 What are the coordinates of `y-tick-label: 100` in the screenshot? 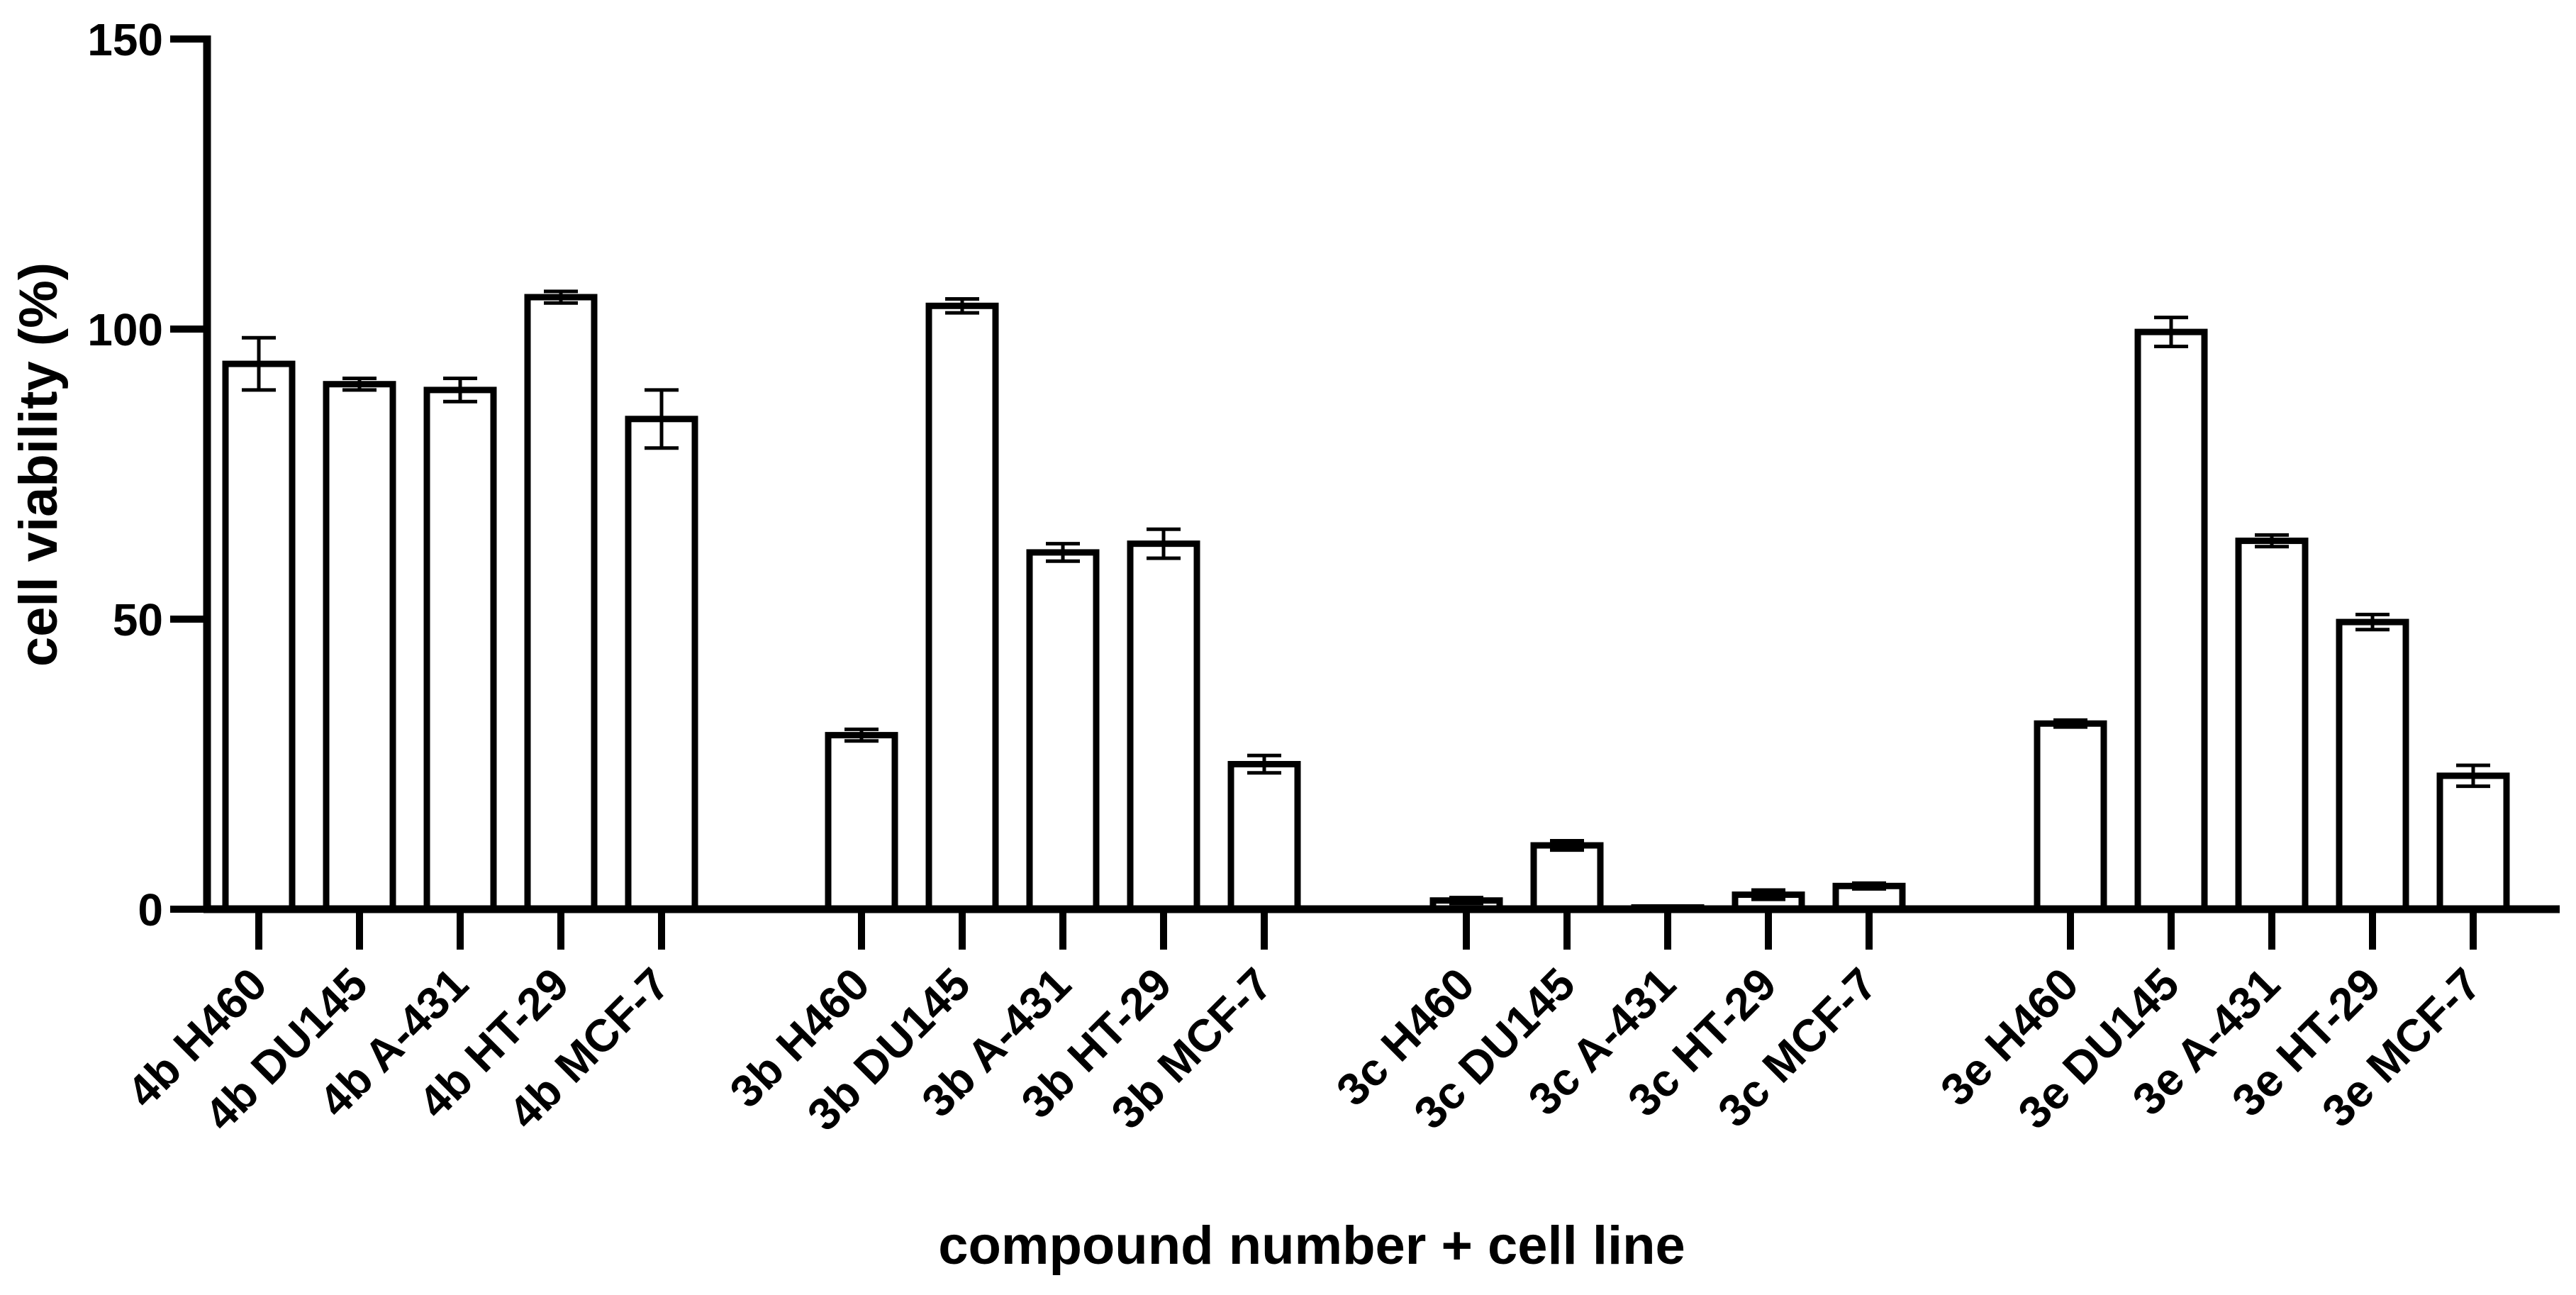 It's located at (125, 329).